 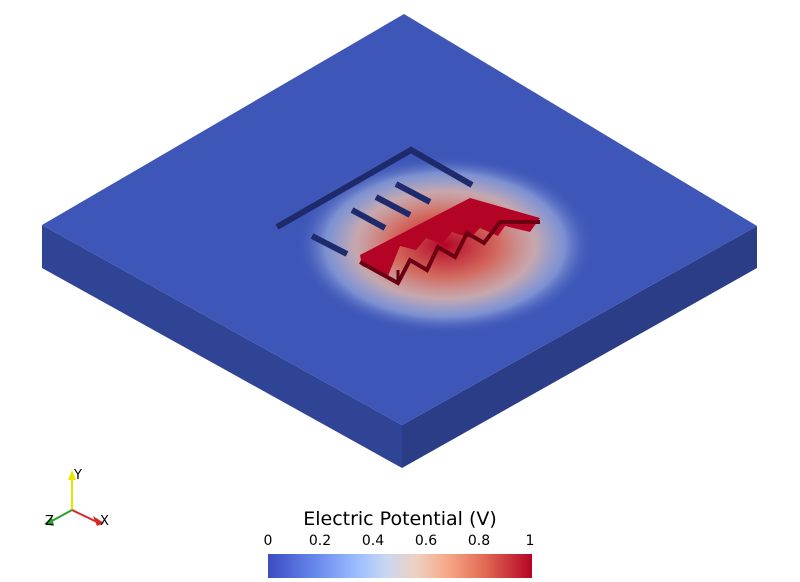 I want to click on y-axis-label: Y, so click(x=78, y=475).